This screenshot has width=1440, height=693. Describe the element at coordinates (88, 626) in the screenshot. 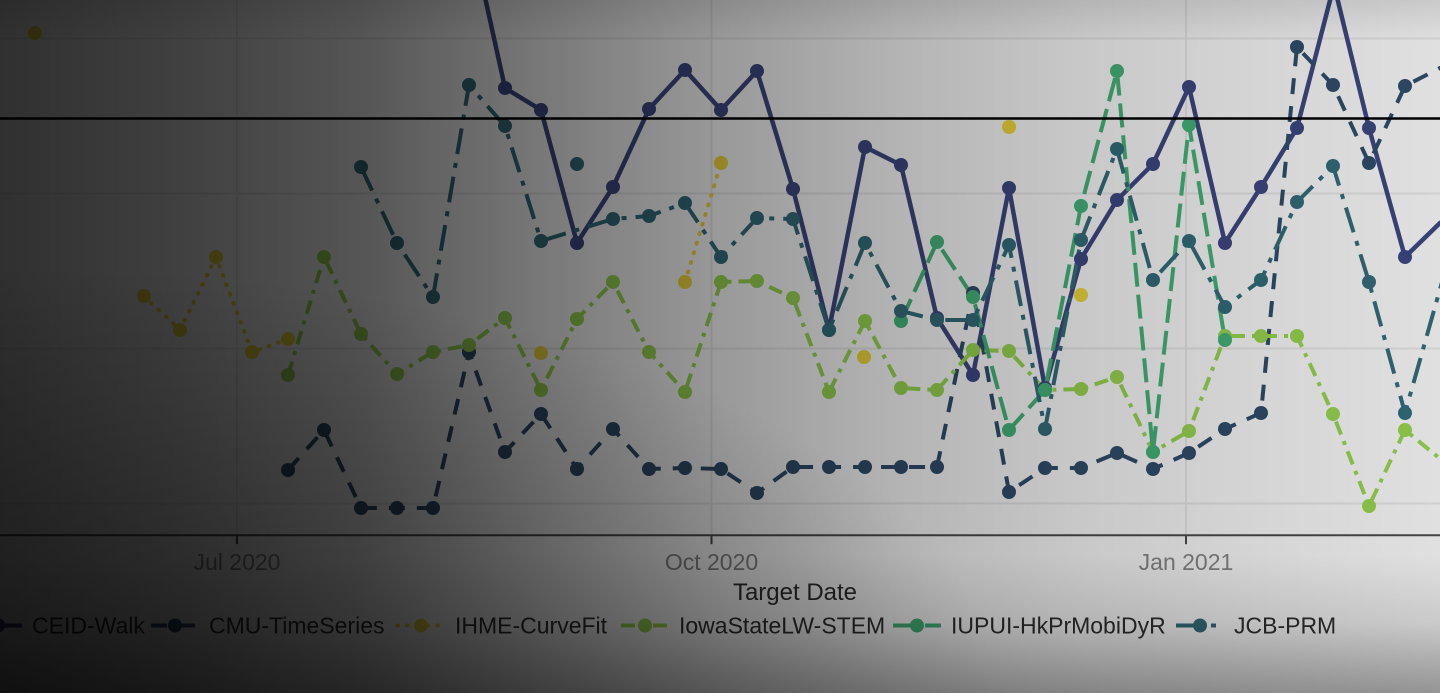

I see `svg-text: CEID-Walk` at that location.